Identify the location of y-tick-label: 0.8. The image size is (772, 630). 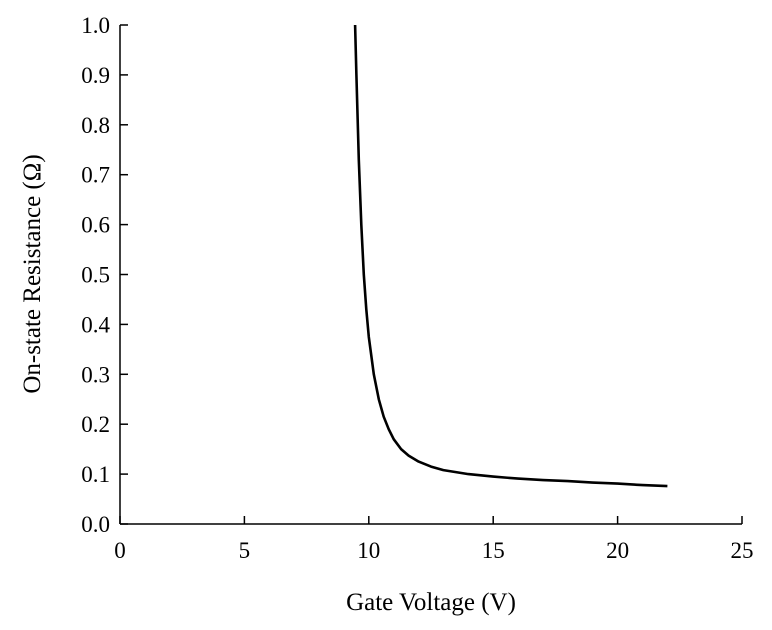
(95, 125).